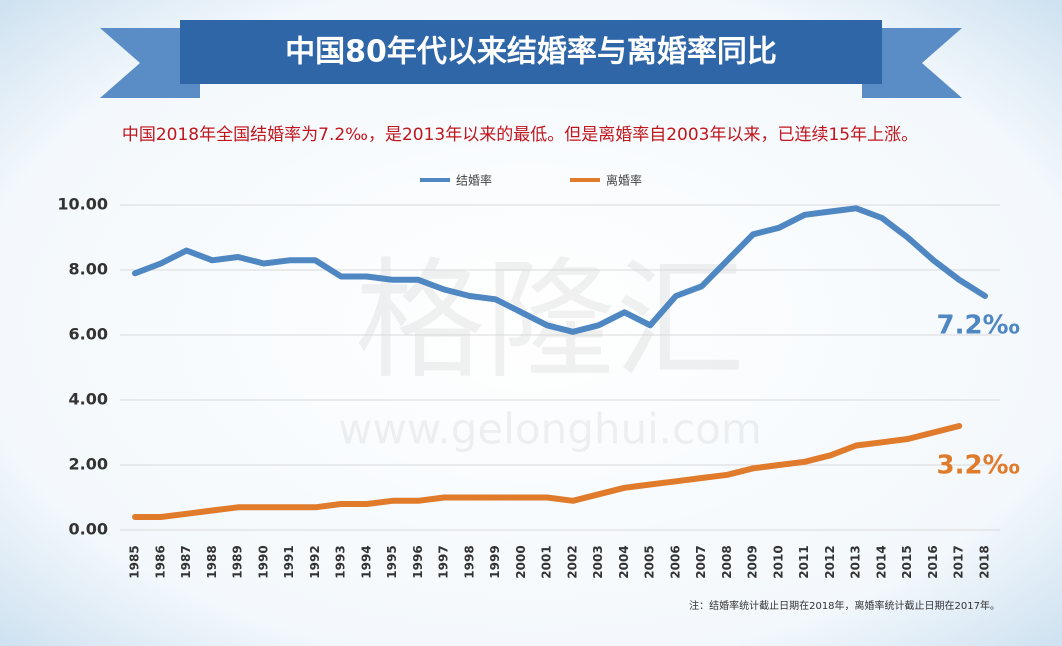 Image resolution: width=1062 pixels, height=646 pixels. I want to click on y-tick-label: 10.00, so click(82, 204).